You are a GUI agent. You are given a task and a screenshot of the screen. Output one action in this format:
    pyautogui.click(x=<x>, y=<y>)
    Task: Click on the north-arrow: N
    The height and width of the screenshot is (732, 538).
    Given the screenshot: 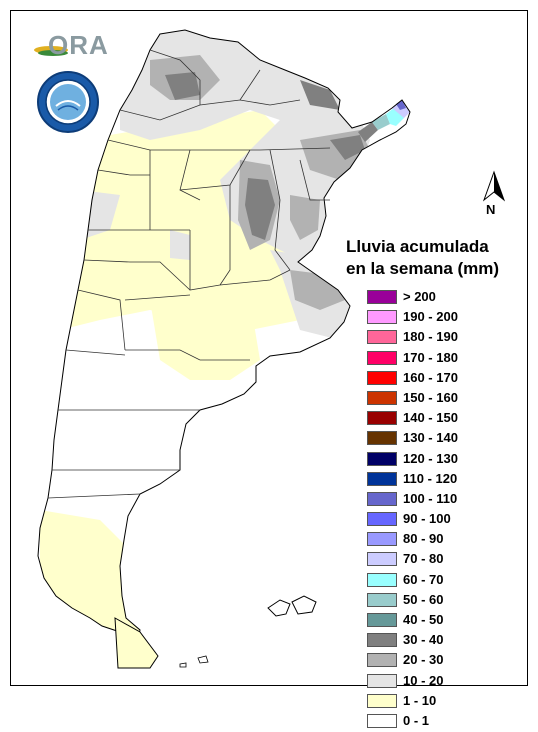 What is the action you would take?
    pyautogui.click(x=494, y=195)
    